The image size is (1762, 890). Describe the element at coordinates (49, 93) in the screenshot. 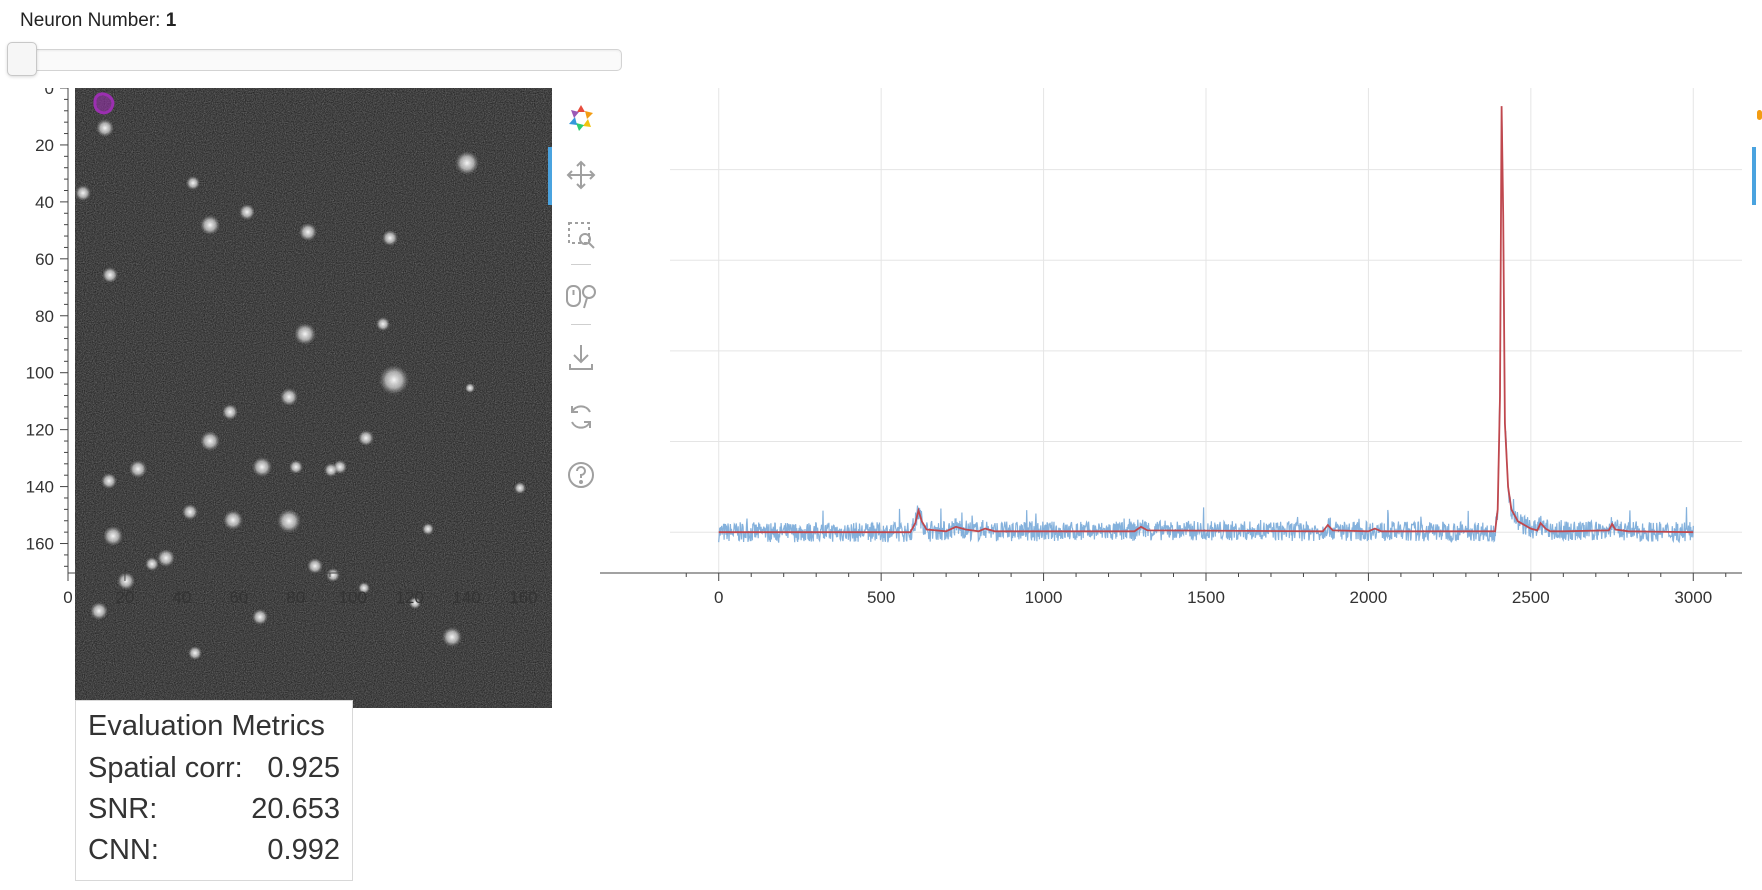

I see `image-y-tick-label: 0` at that location.